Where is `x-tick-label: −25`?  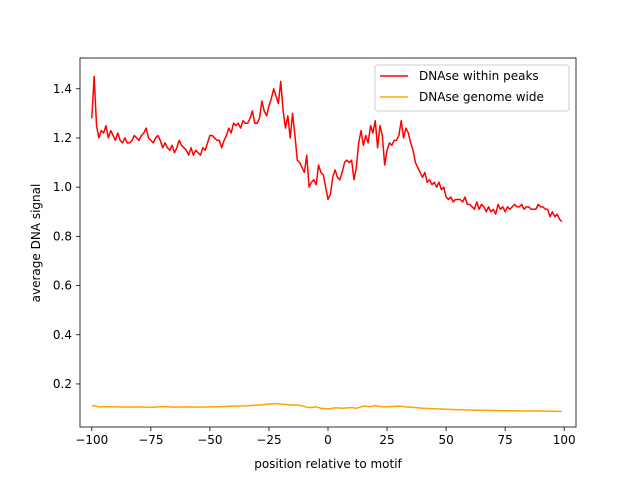 x-tick-label: −25 is located at coordinates (268, 440).